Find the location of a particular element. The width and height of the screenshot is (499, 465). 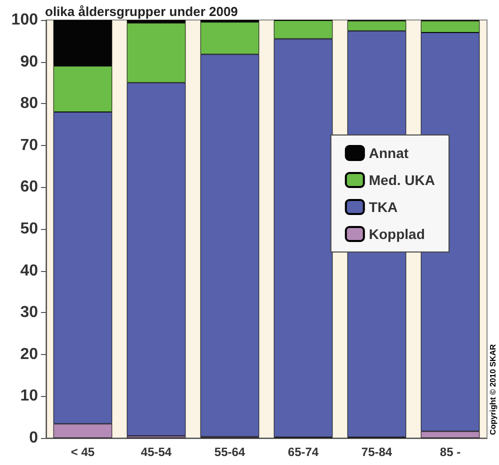

x-tick-label: 45-54 is located at coordinates (156, 452).